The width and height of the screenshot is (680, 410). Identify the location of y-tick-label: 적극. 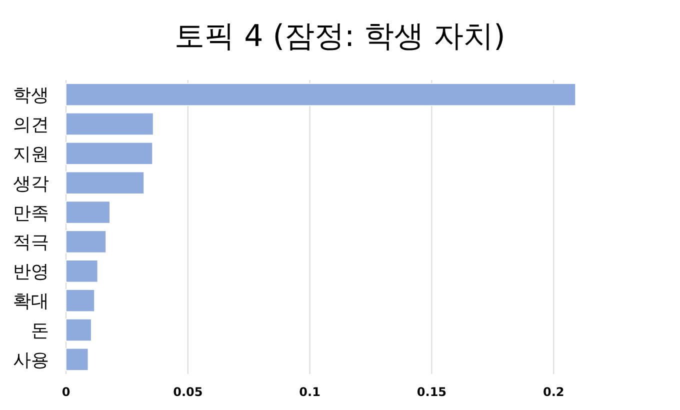
(31, 243).